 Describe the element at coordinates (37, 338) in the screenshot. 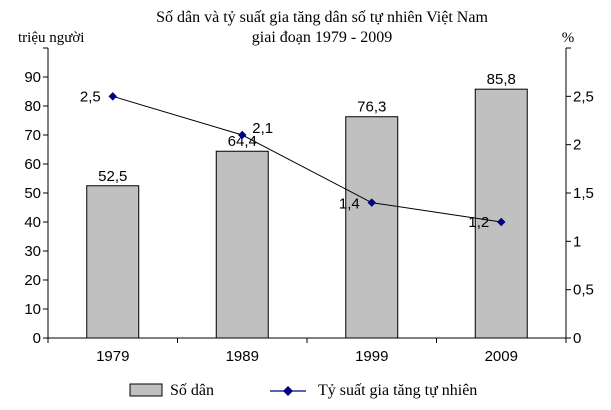

I see `y-left-tick-label-0: 0` at that location.